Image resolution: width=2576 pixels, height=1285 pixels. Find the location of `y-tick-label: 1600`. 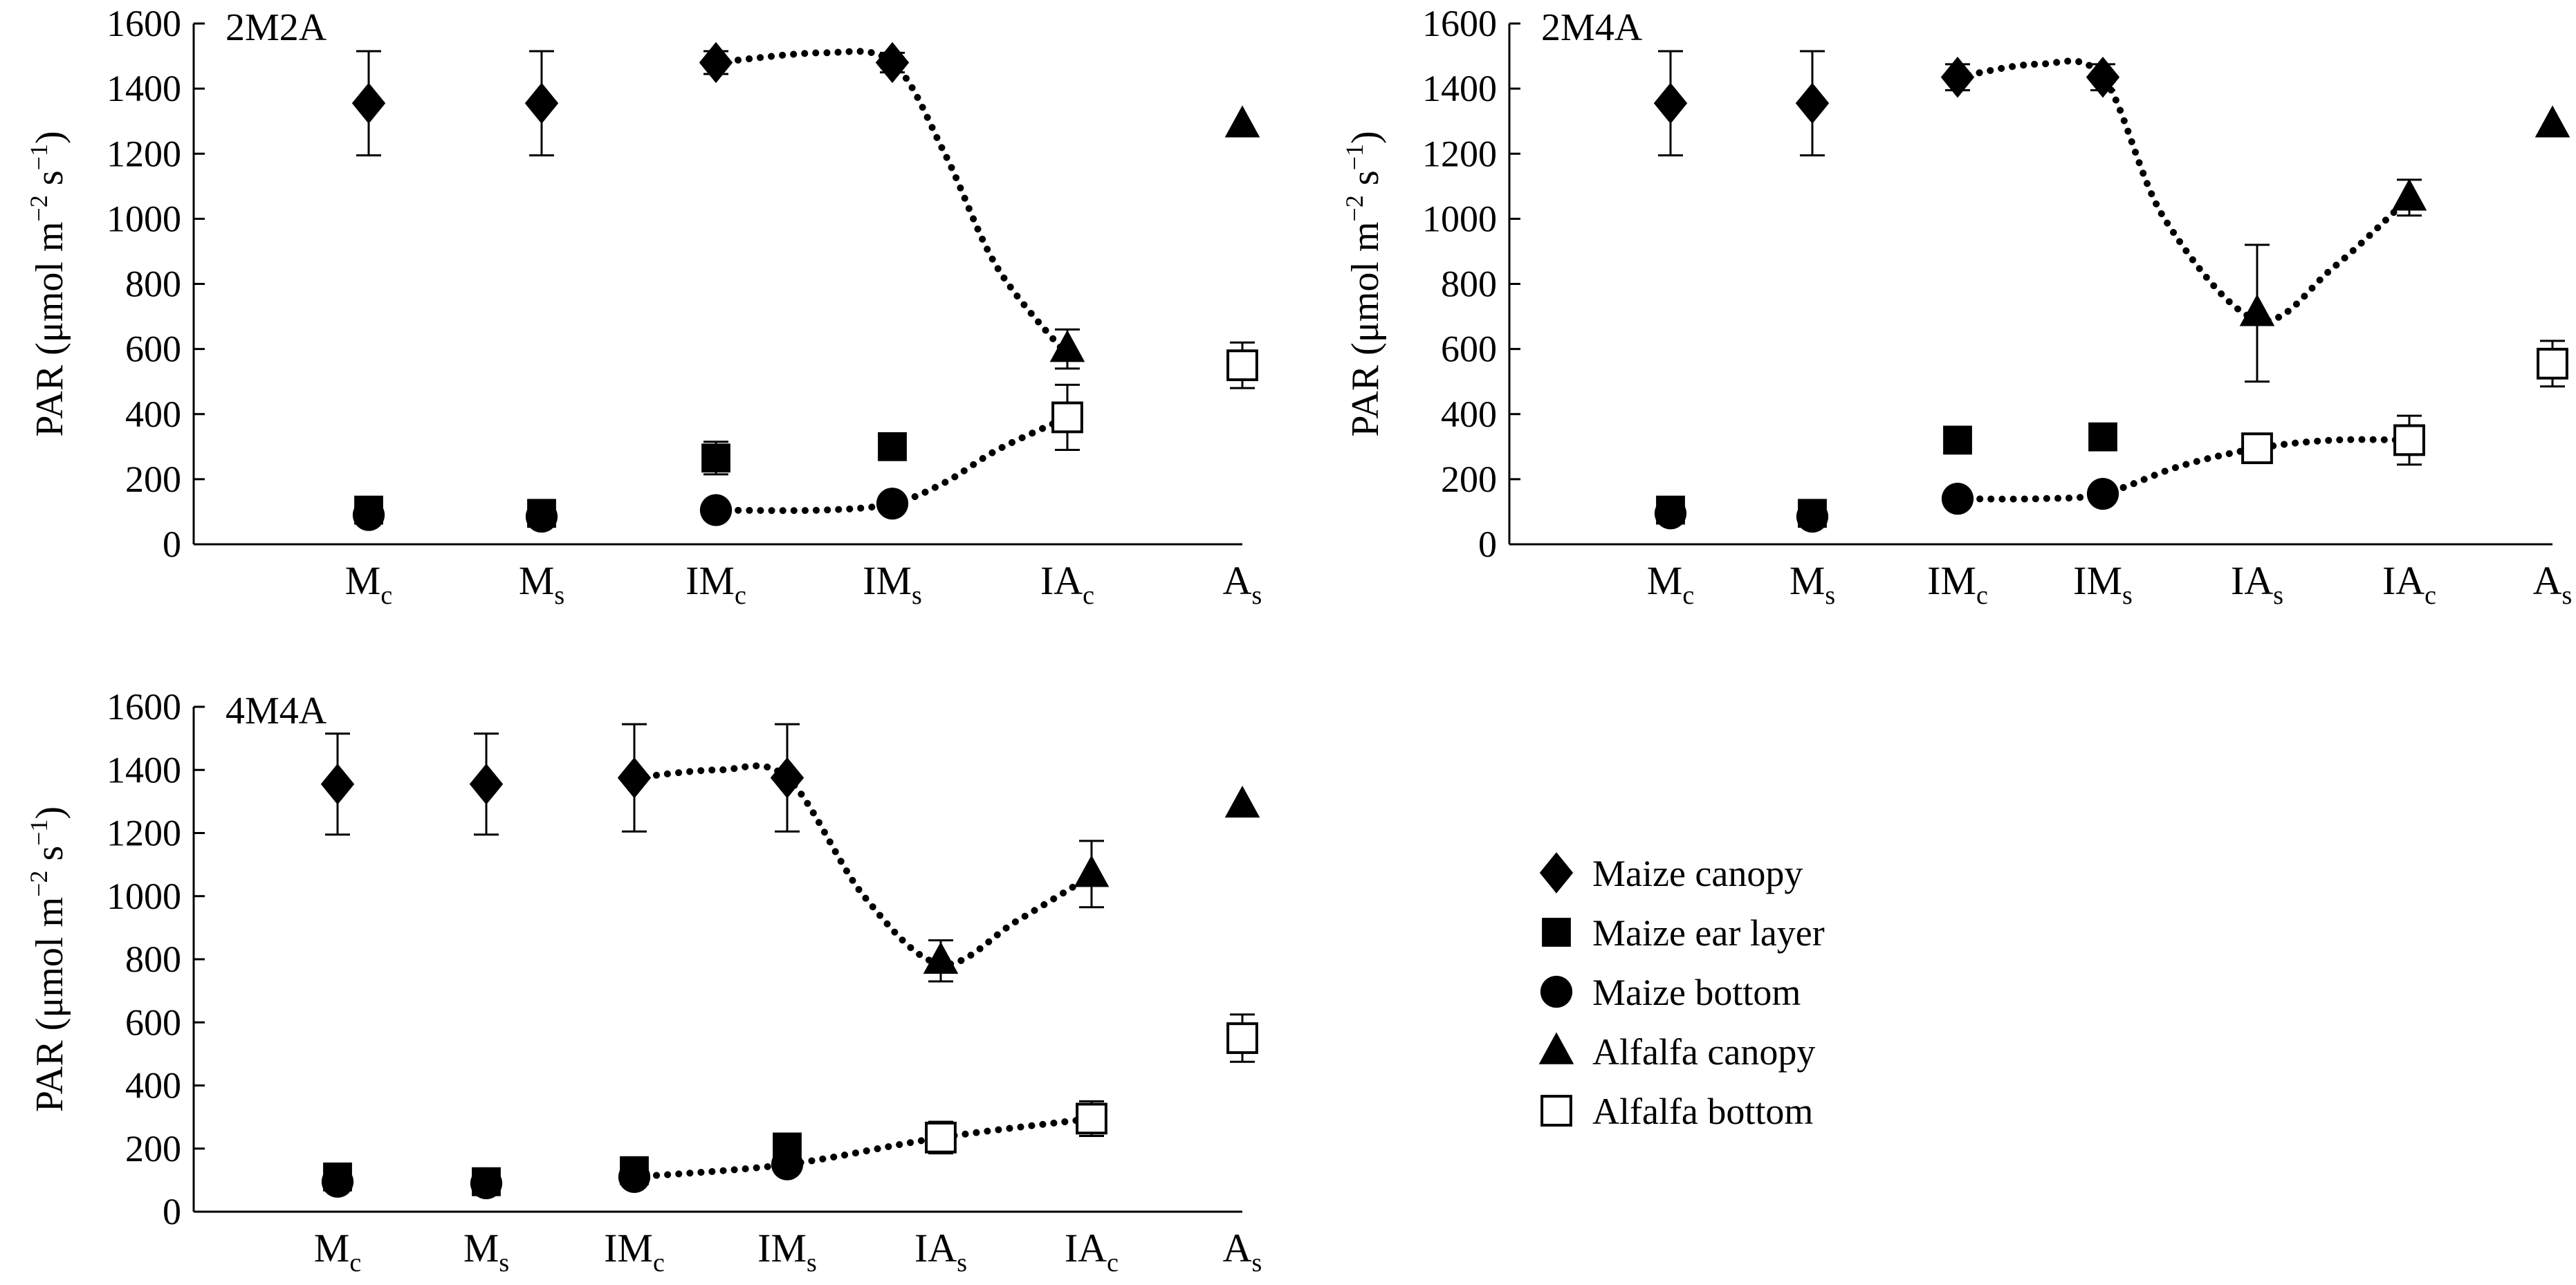

y-tick-label: 1600 is located at coordinates (144, 707).